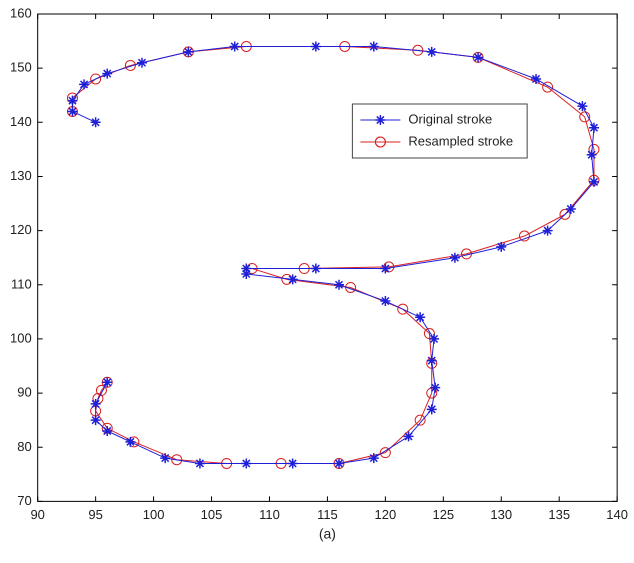  I want to click on x-tick-label: 100, so click(153, 514).